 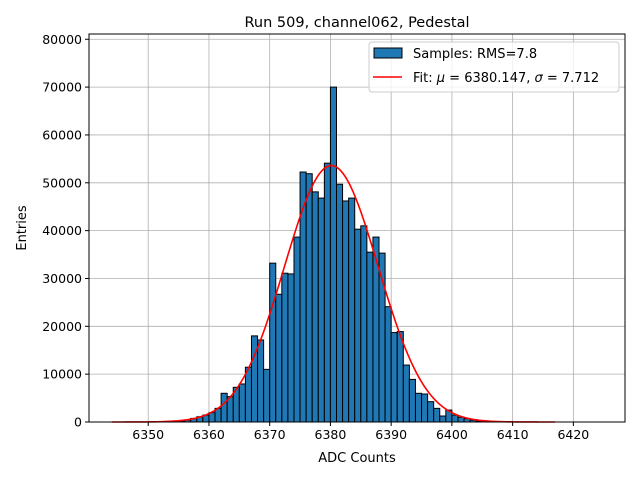 What do you see at coordinates (22, 228) in the screenshot?
I see `y-axis-label: Entries` at bounding box center [22, 228].